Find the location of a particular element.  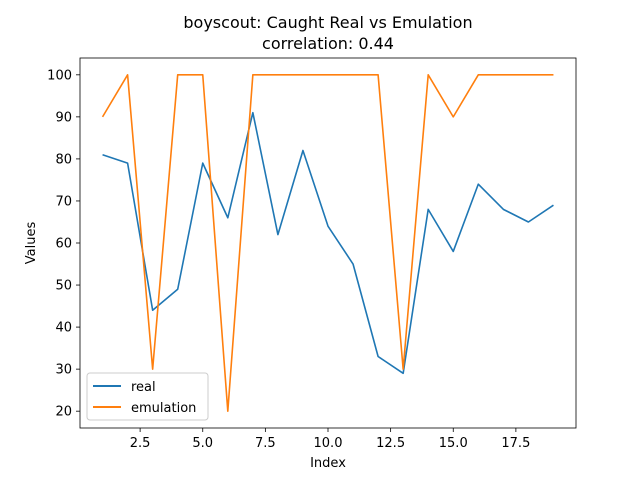

x-axis: 2.5 5.0 7.5 10.0 12.5 15.0 17.5 is located at coordinates (330, 439).